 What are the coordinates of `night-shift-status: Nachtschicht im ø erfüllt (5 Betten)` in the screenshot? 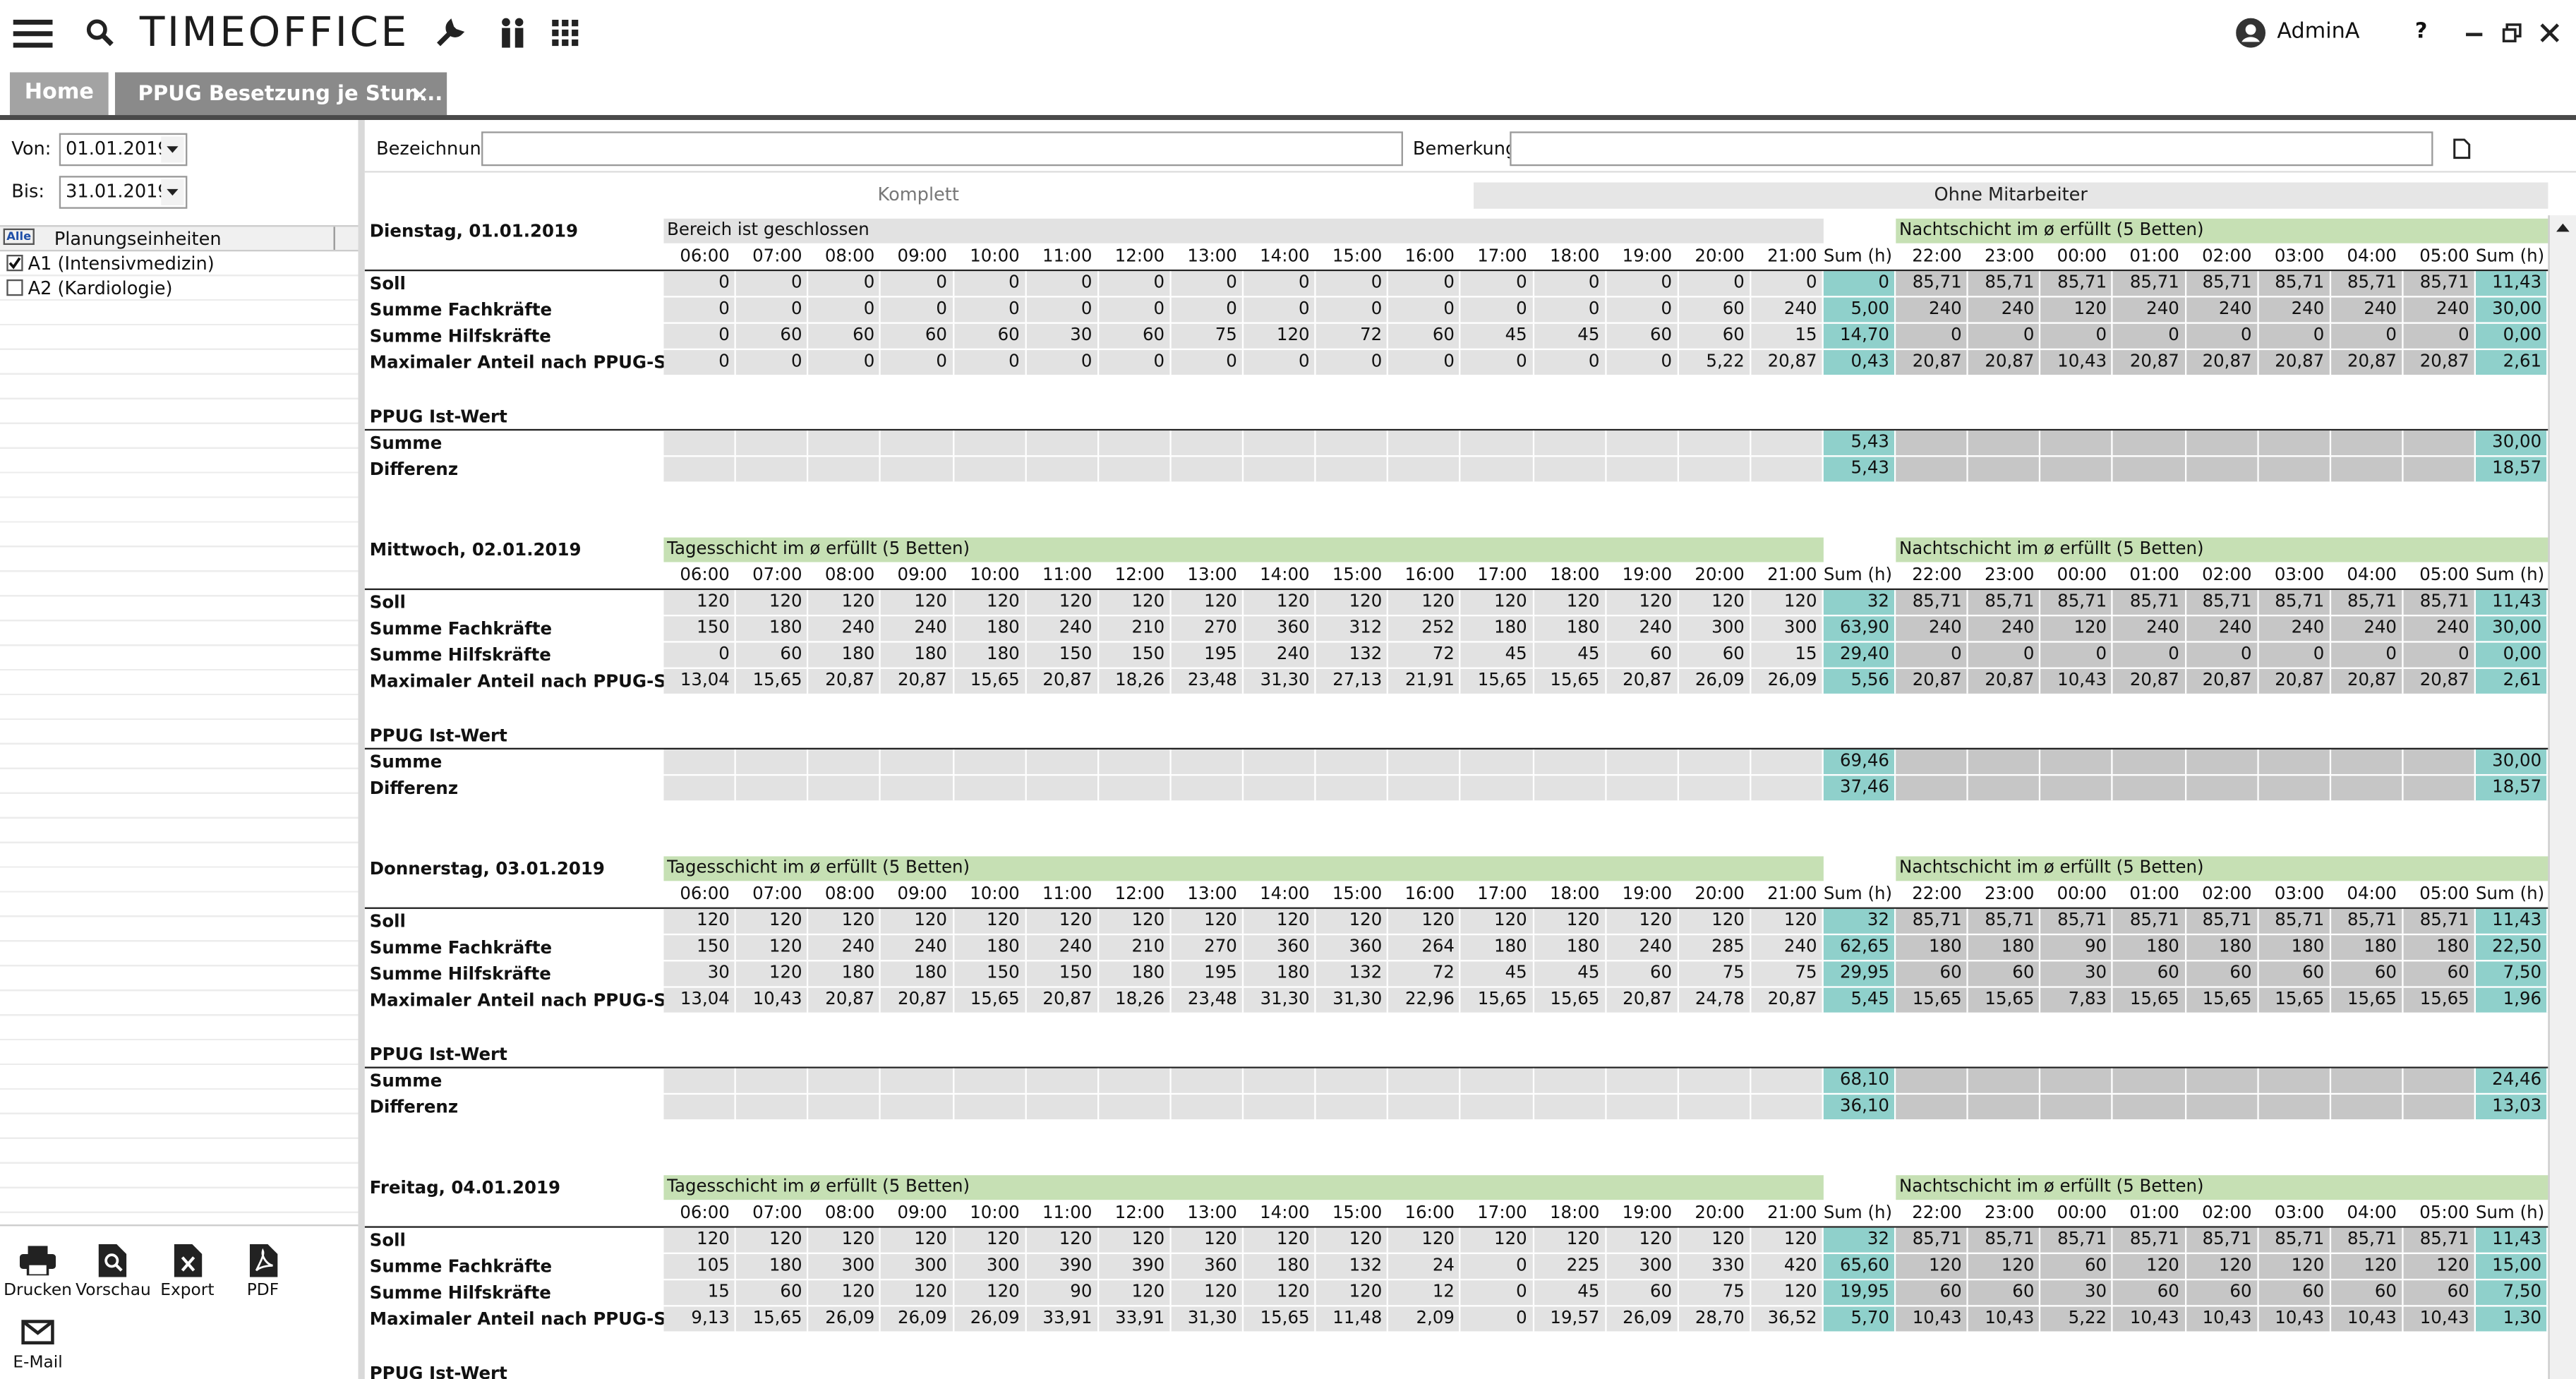 It's located at (2222, 868).